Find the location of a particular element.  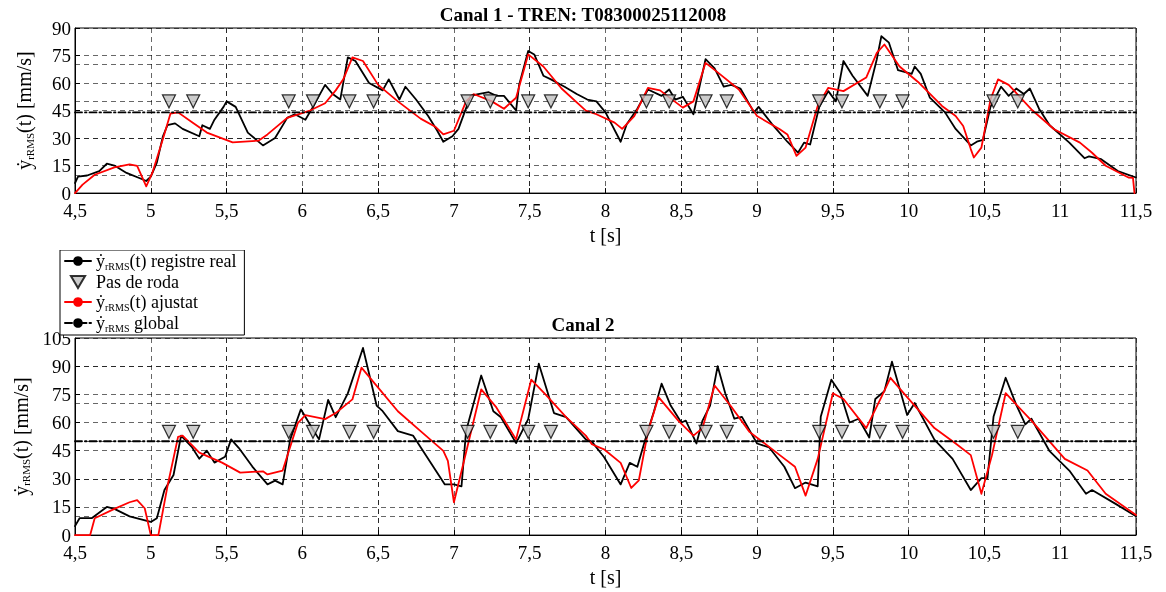

chart-title: Canal 2 is located at coordinates (583, 324).